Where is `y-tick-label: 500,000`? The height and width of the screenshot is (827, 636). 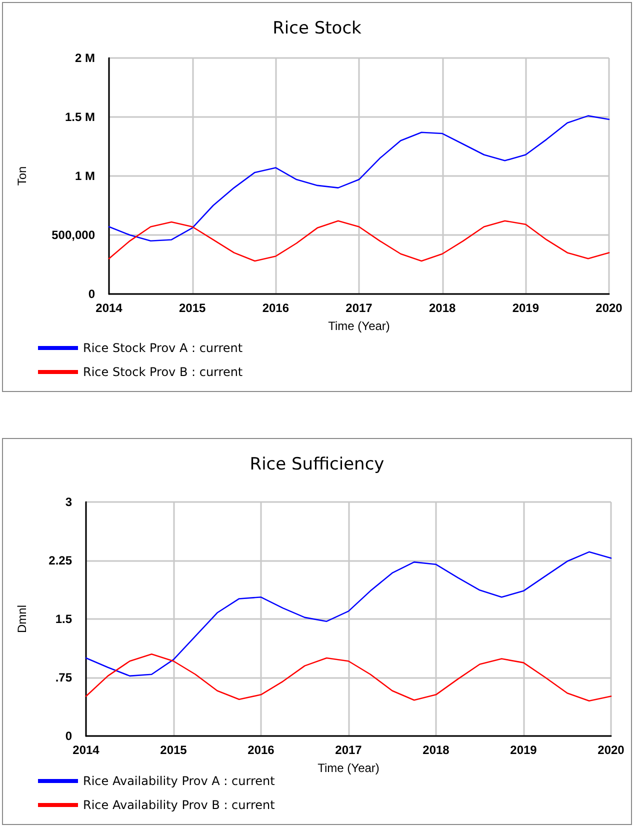
y-tick-label: 500,000 is located at coordinates (74, 235).